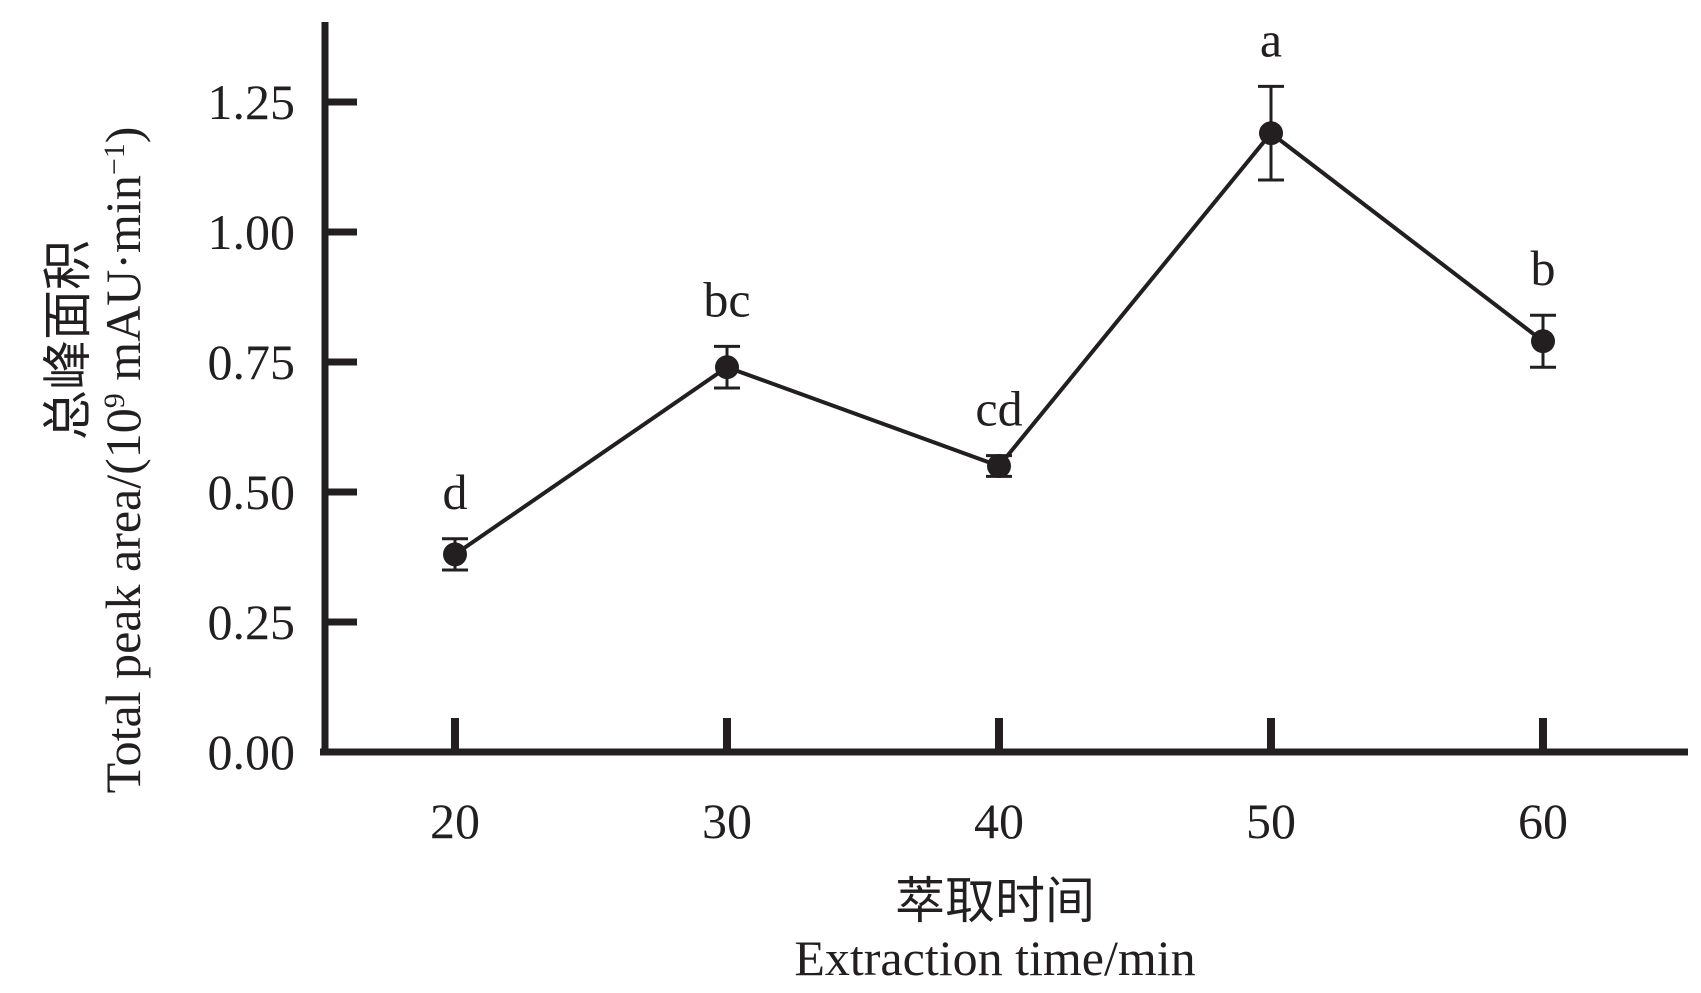 This screenshot has width=1701, height=993. What do you see at coordinates (1543, 268) in the screenshot?
I see `significance-label: b` at bounding box center [1543, 268].